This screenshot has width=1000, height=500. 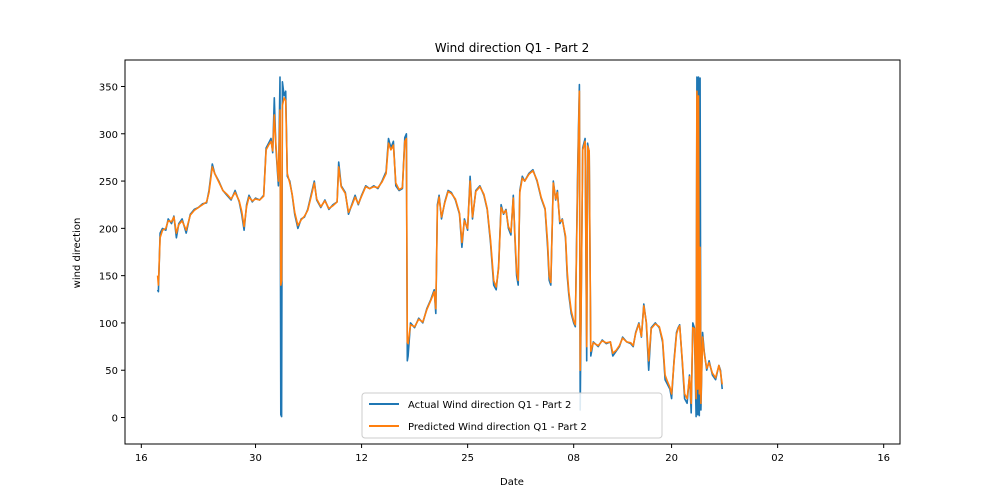 I want to click on y-tick-label: 200, so click(x=108, y=229).